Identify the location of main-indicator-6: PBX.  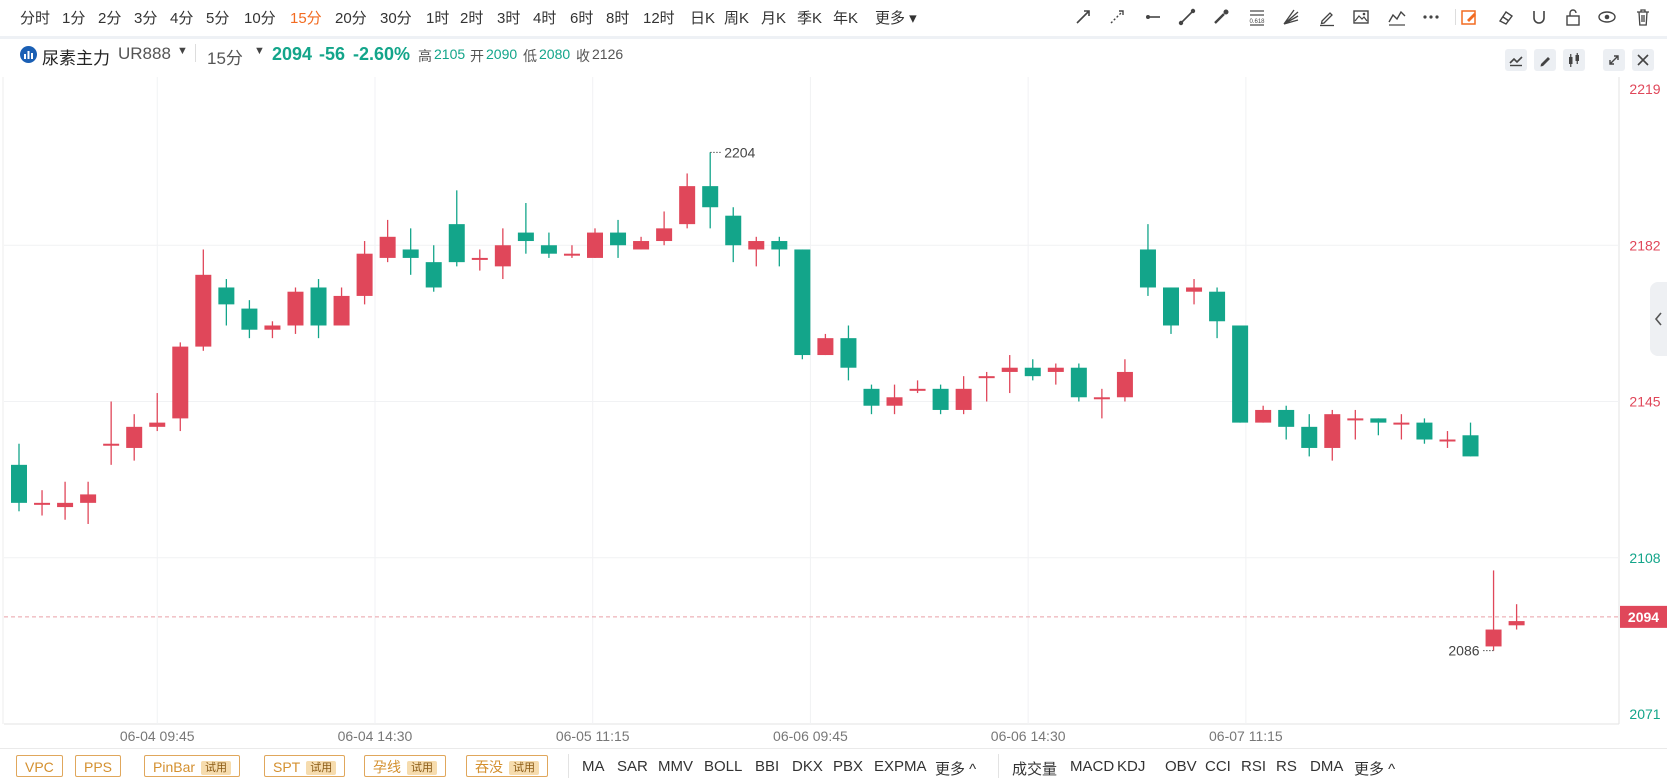
(848, 766).